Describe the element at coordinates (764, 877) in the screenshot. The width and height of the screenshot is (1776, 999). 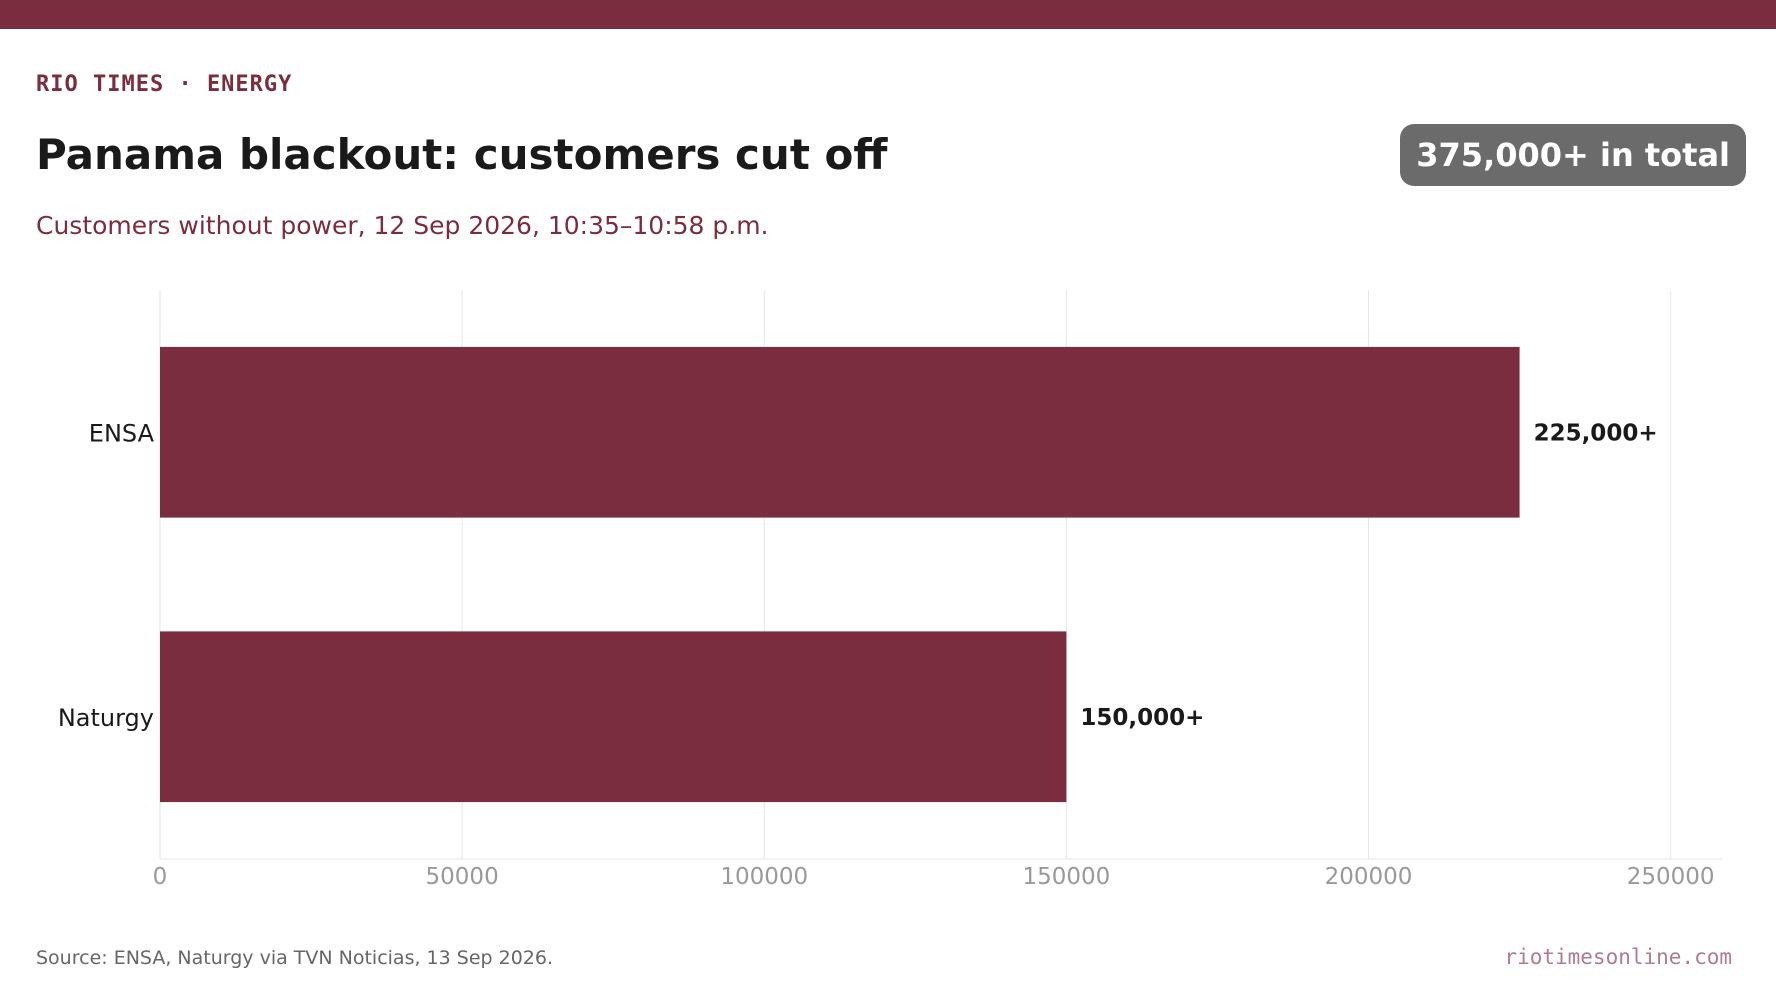
I see `x-tick-label: 100000` at that location.